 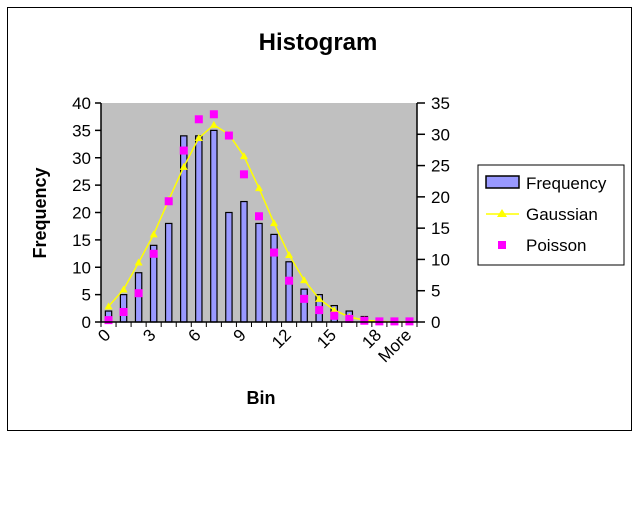 What do you see at coordinates (502, 182) in the screenshot?
I see `legend-swatch-frequency` at bounding box center [502, 182].